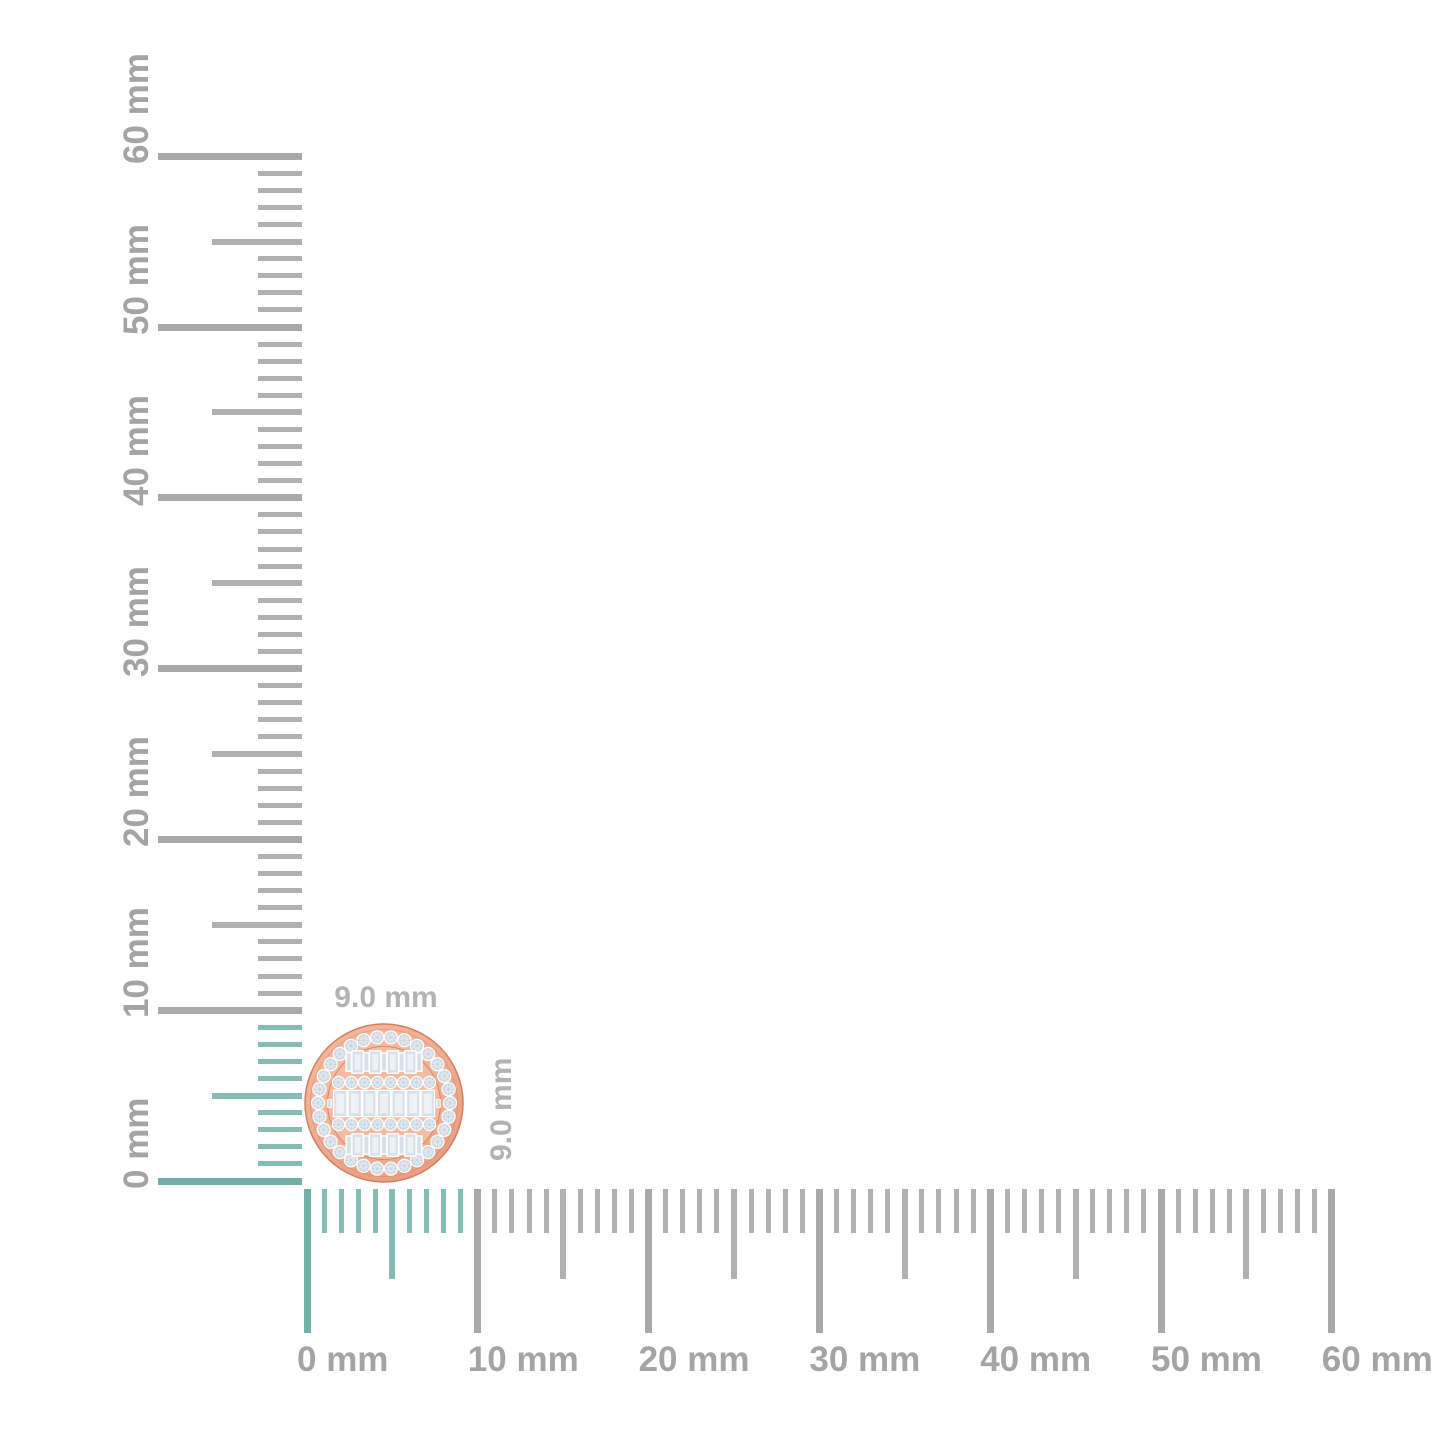  I want to click on width-measurement-label: 9.0 mm, so click(386, 997).